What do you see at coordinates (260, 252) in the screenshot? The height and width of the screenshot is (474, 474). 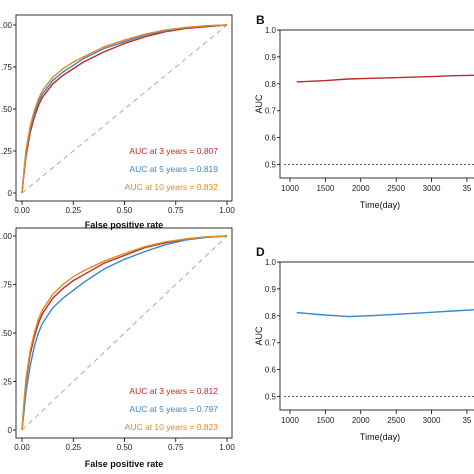 I see `panel-d-letter: D` at bounding box center [260, 252].